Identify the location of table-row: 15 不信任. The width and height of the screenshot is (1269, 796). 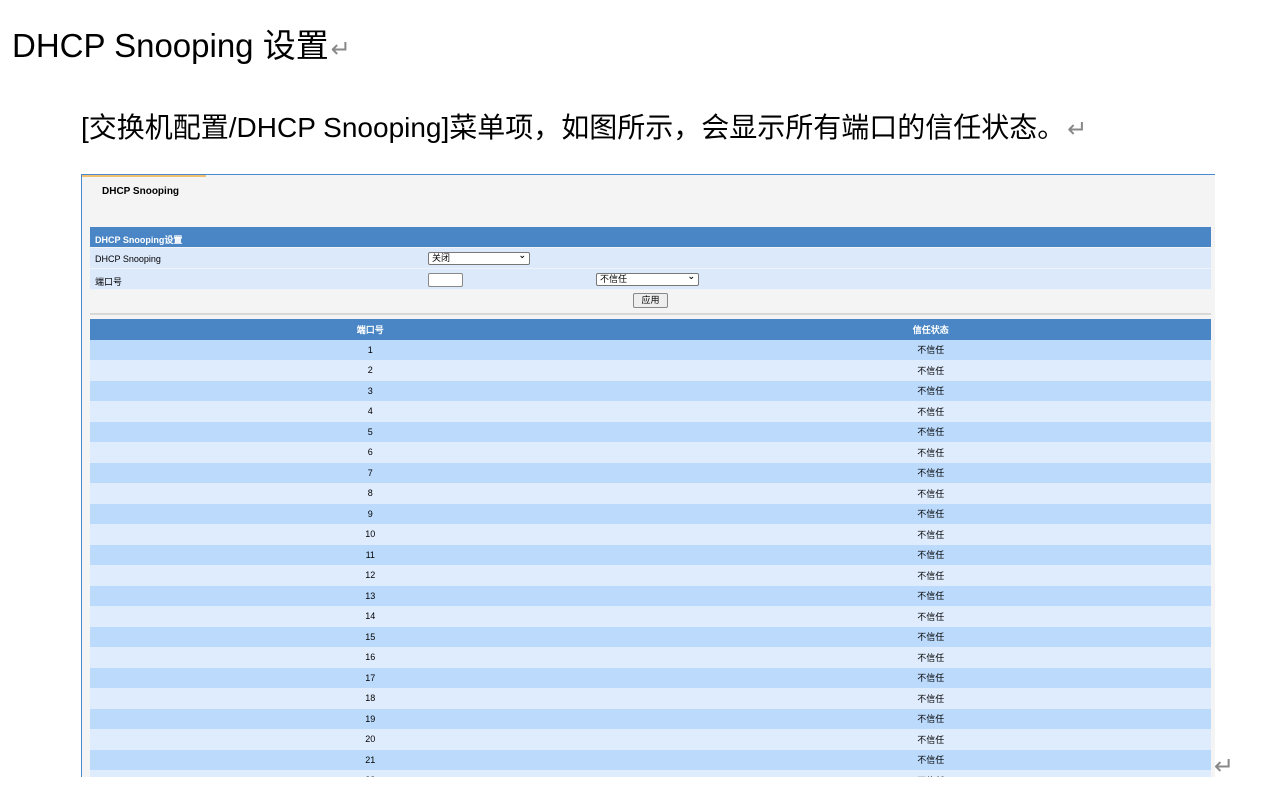
(650, 636).